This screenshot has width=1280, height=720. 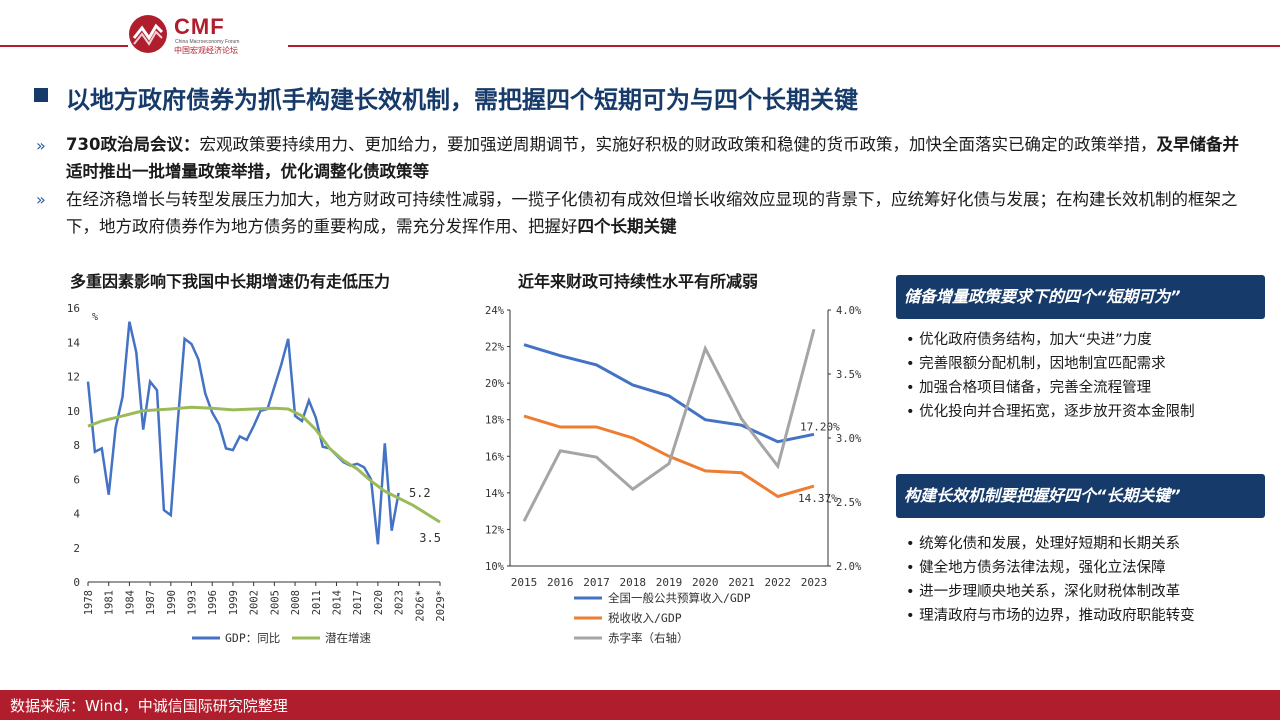 What do you see at coordinates (849, 311) in the screenshot?
I see `y-right-tick-label: 4.0%` at bounding box center [849, 311].